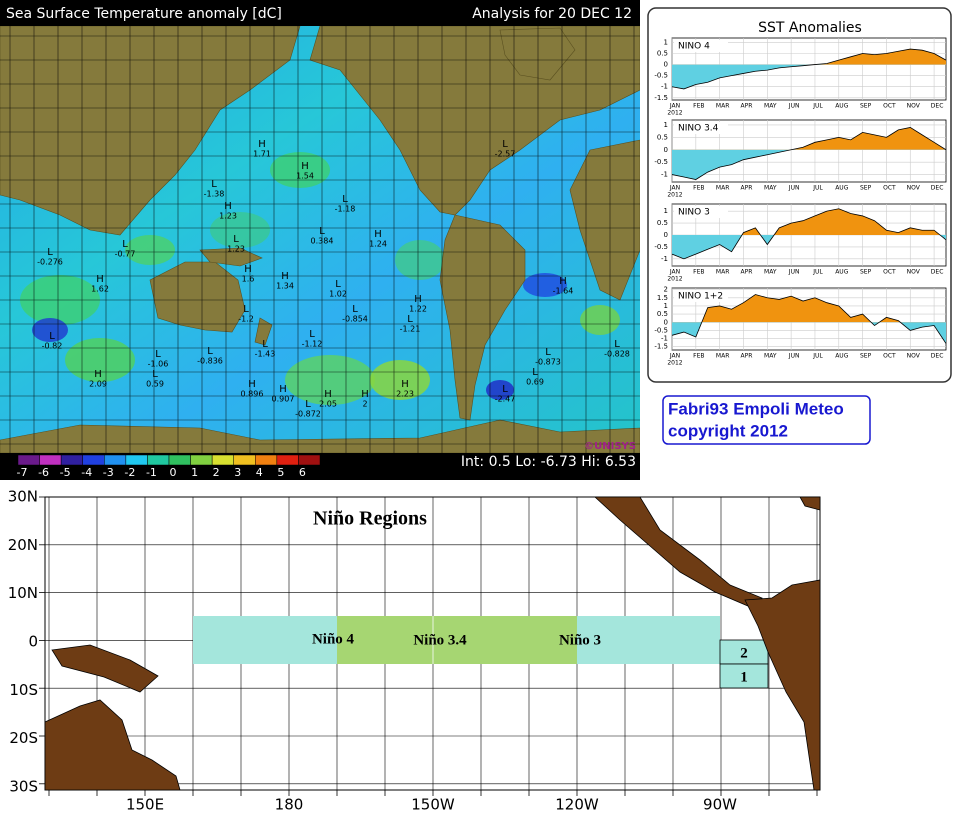  What do you see at coordinates (333, 639) in the screenshot?
I see `region-label: Niño 4` at bounding box center [333, 639].